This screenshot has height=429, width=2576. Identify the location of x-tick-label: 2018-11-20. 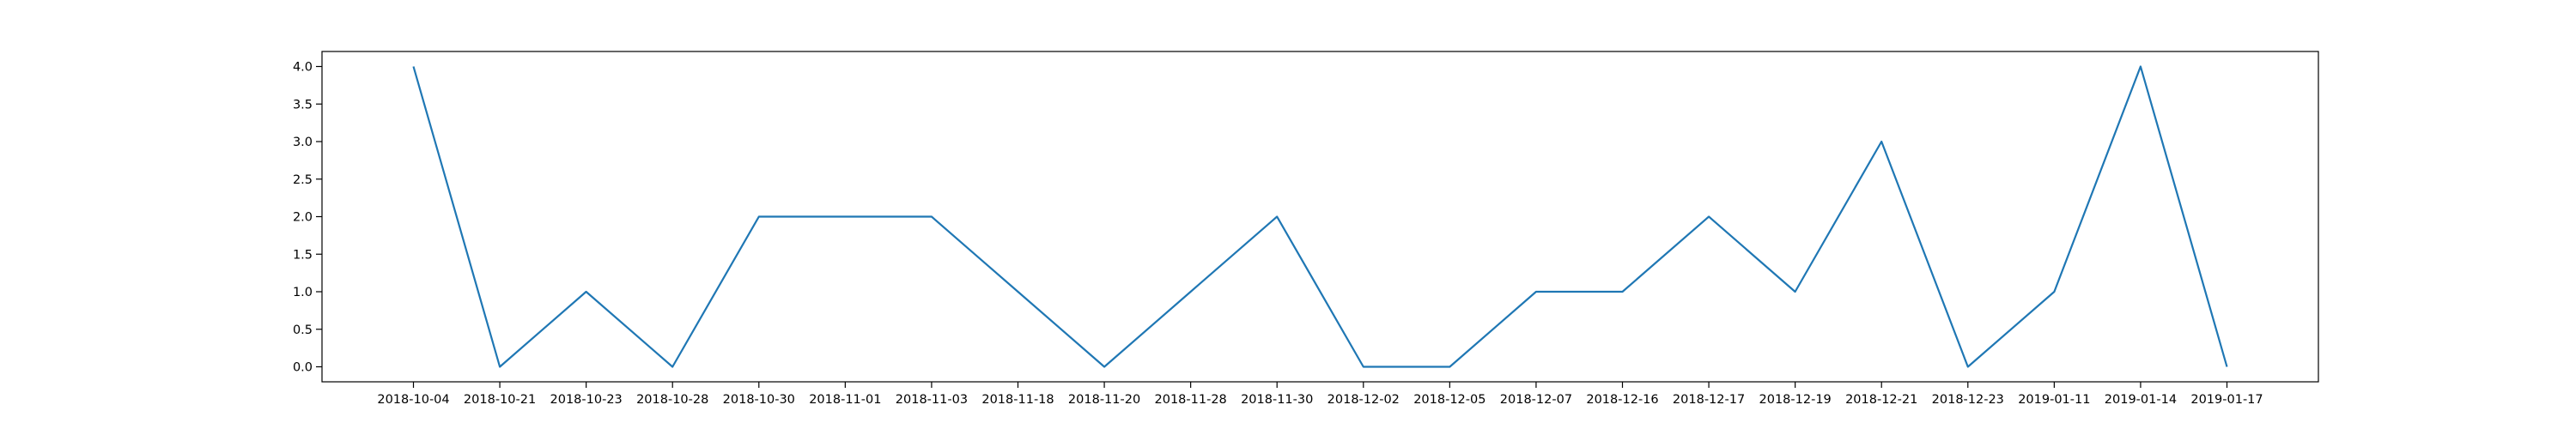
(1104, 400).